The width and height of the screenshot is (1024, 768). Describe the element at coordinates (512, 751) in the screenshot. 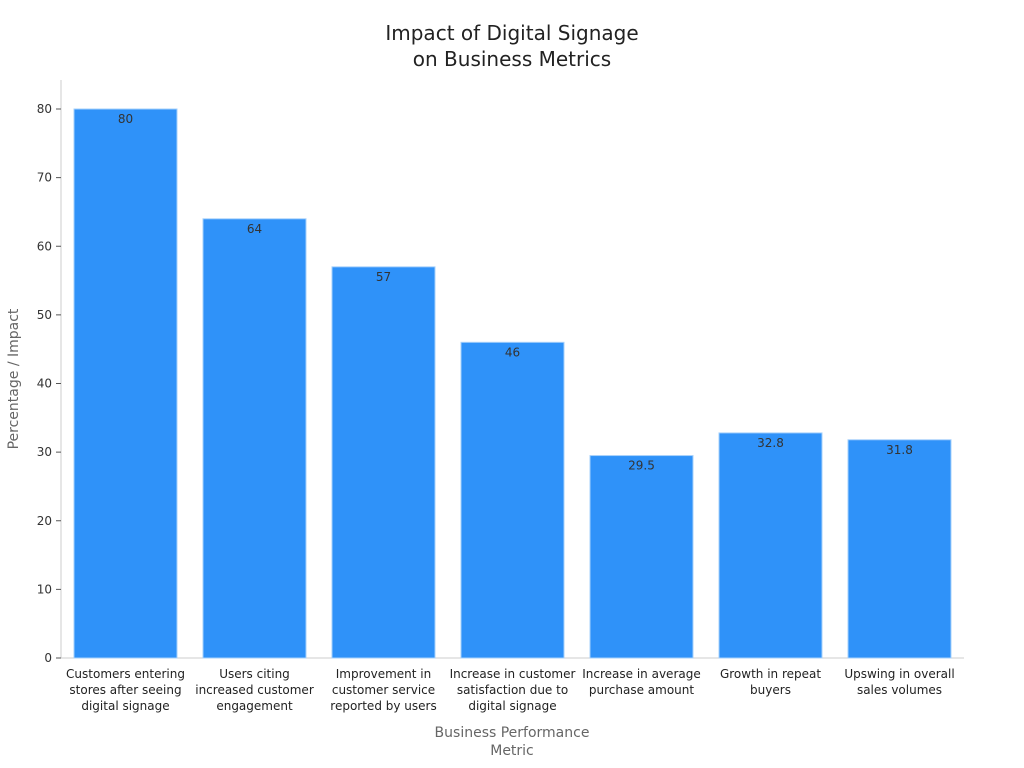

I see `x-axis-label-line: Metric` at that location.